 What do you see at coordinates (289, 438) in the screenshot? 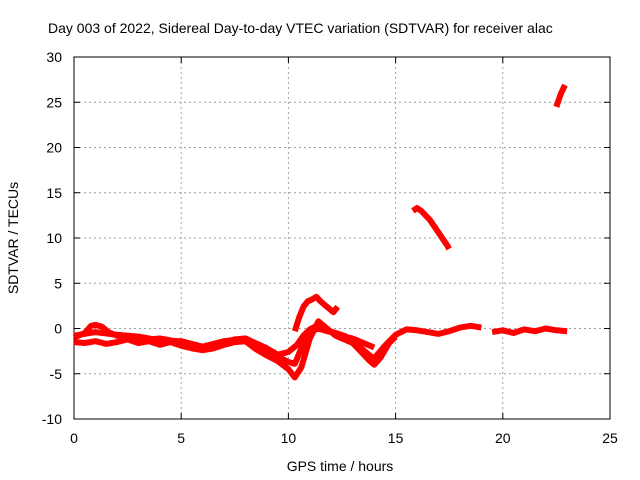
I see `x-tick-label: 10` at bounding box center [289, 438].